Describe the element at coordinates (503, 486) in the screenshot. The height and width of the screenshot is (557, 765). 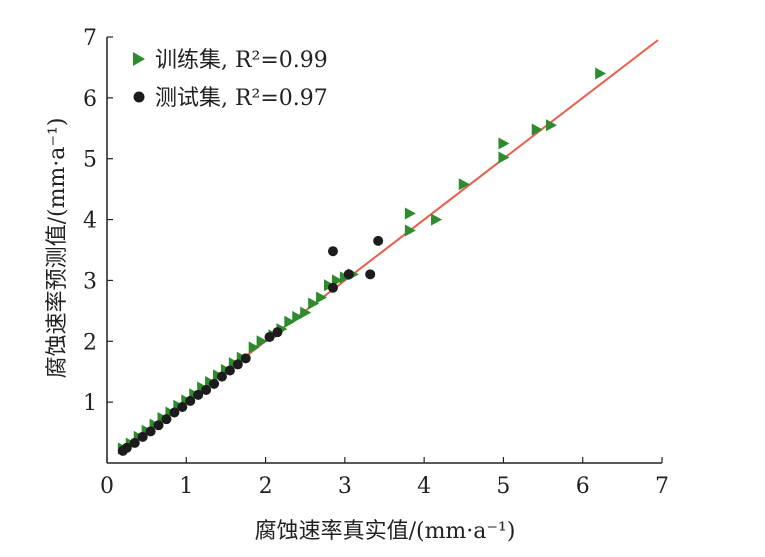
I see `x-tick-label: 5` at that location.